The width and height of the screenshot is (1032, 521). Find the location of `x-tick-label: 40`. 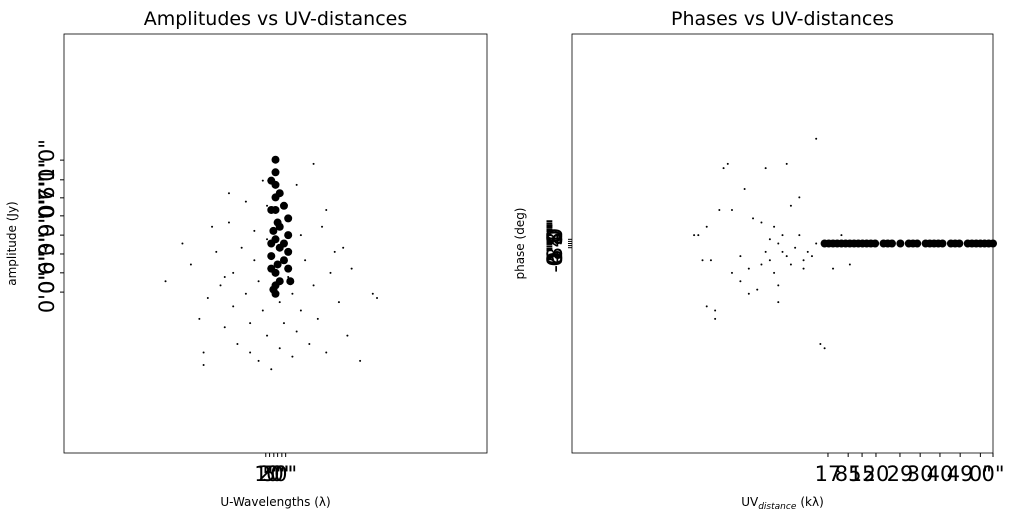

x-tick-label: 40 is located at coordinates (940, 474).